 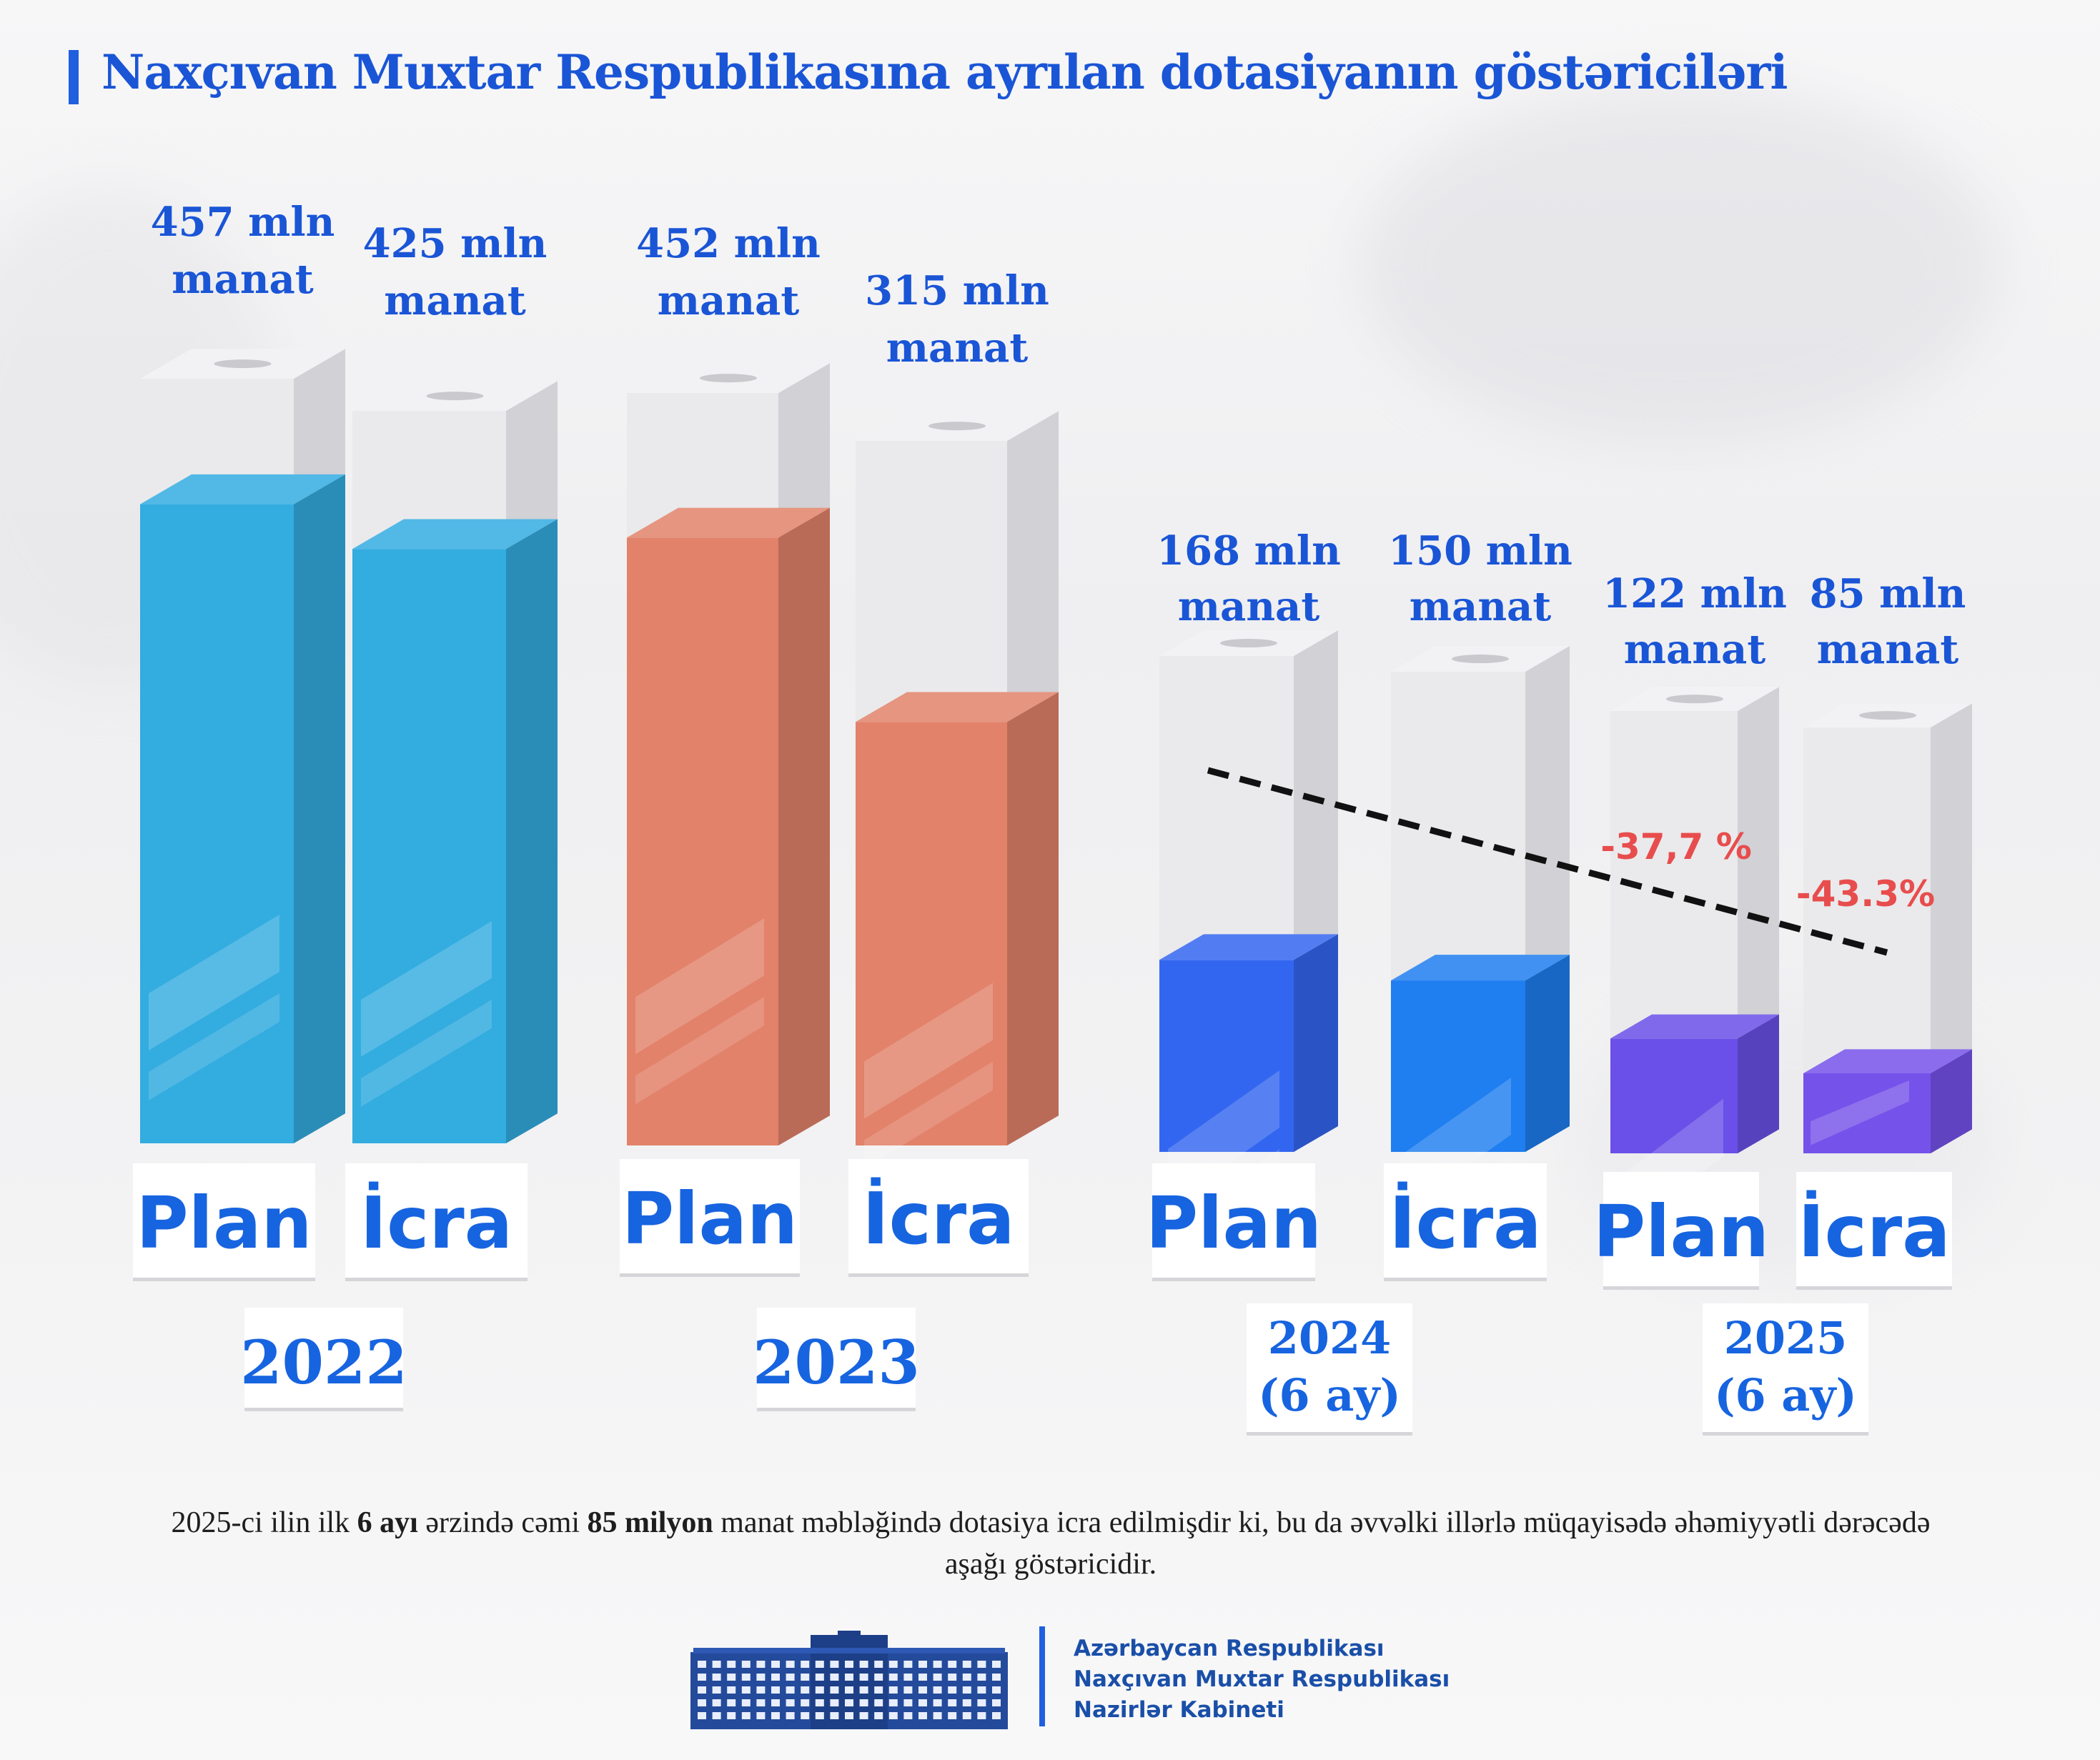 What do you see at coordinates (502, 1522) in the screenshot?
I see `note-part-2: ərzində cəmi` at bounding box center [502, 1522].